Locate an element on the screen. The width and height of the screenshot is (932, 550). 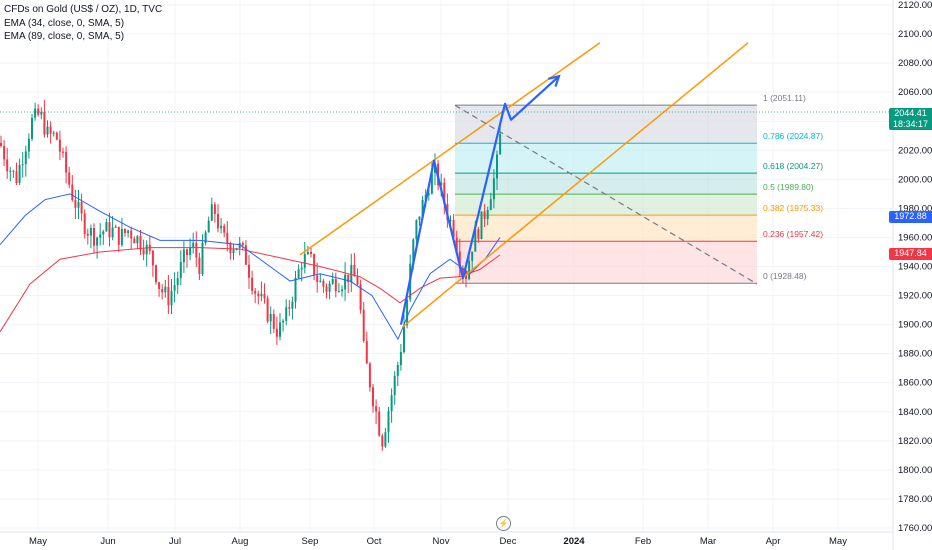
time-axis: May Jun Jul Aug Sep Oct Nov Dec 2024 Feb Mar Apr May is located at coordinates (446, 539).